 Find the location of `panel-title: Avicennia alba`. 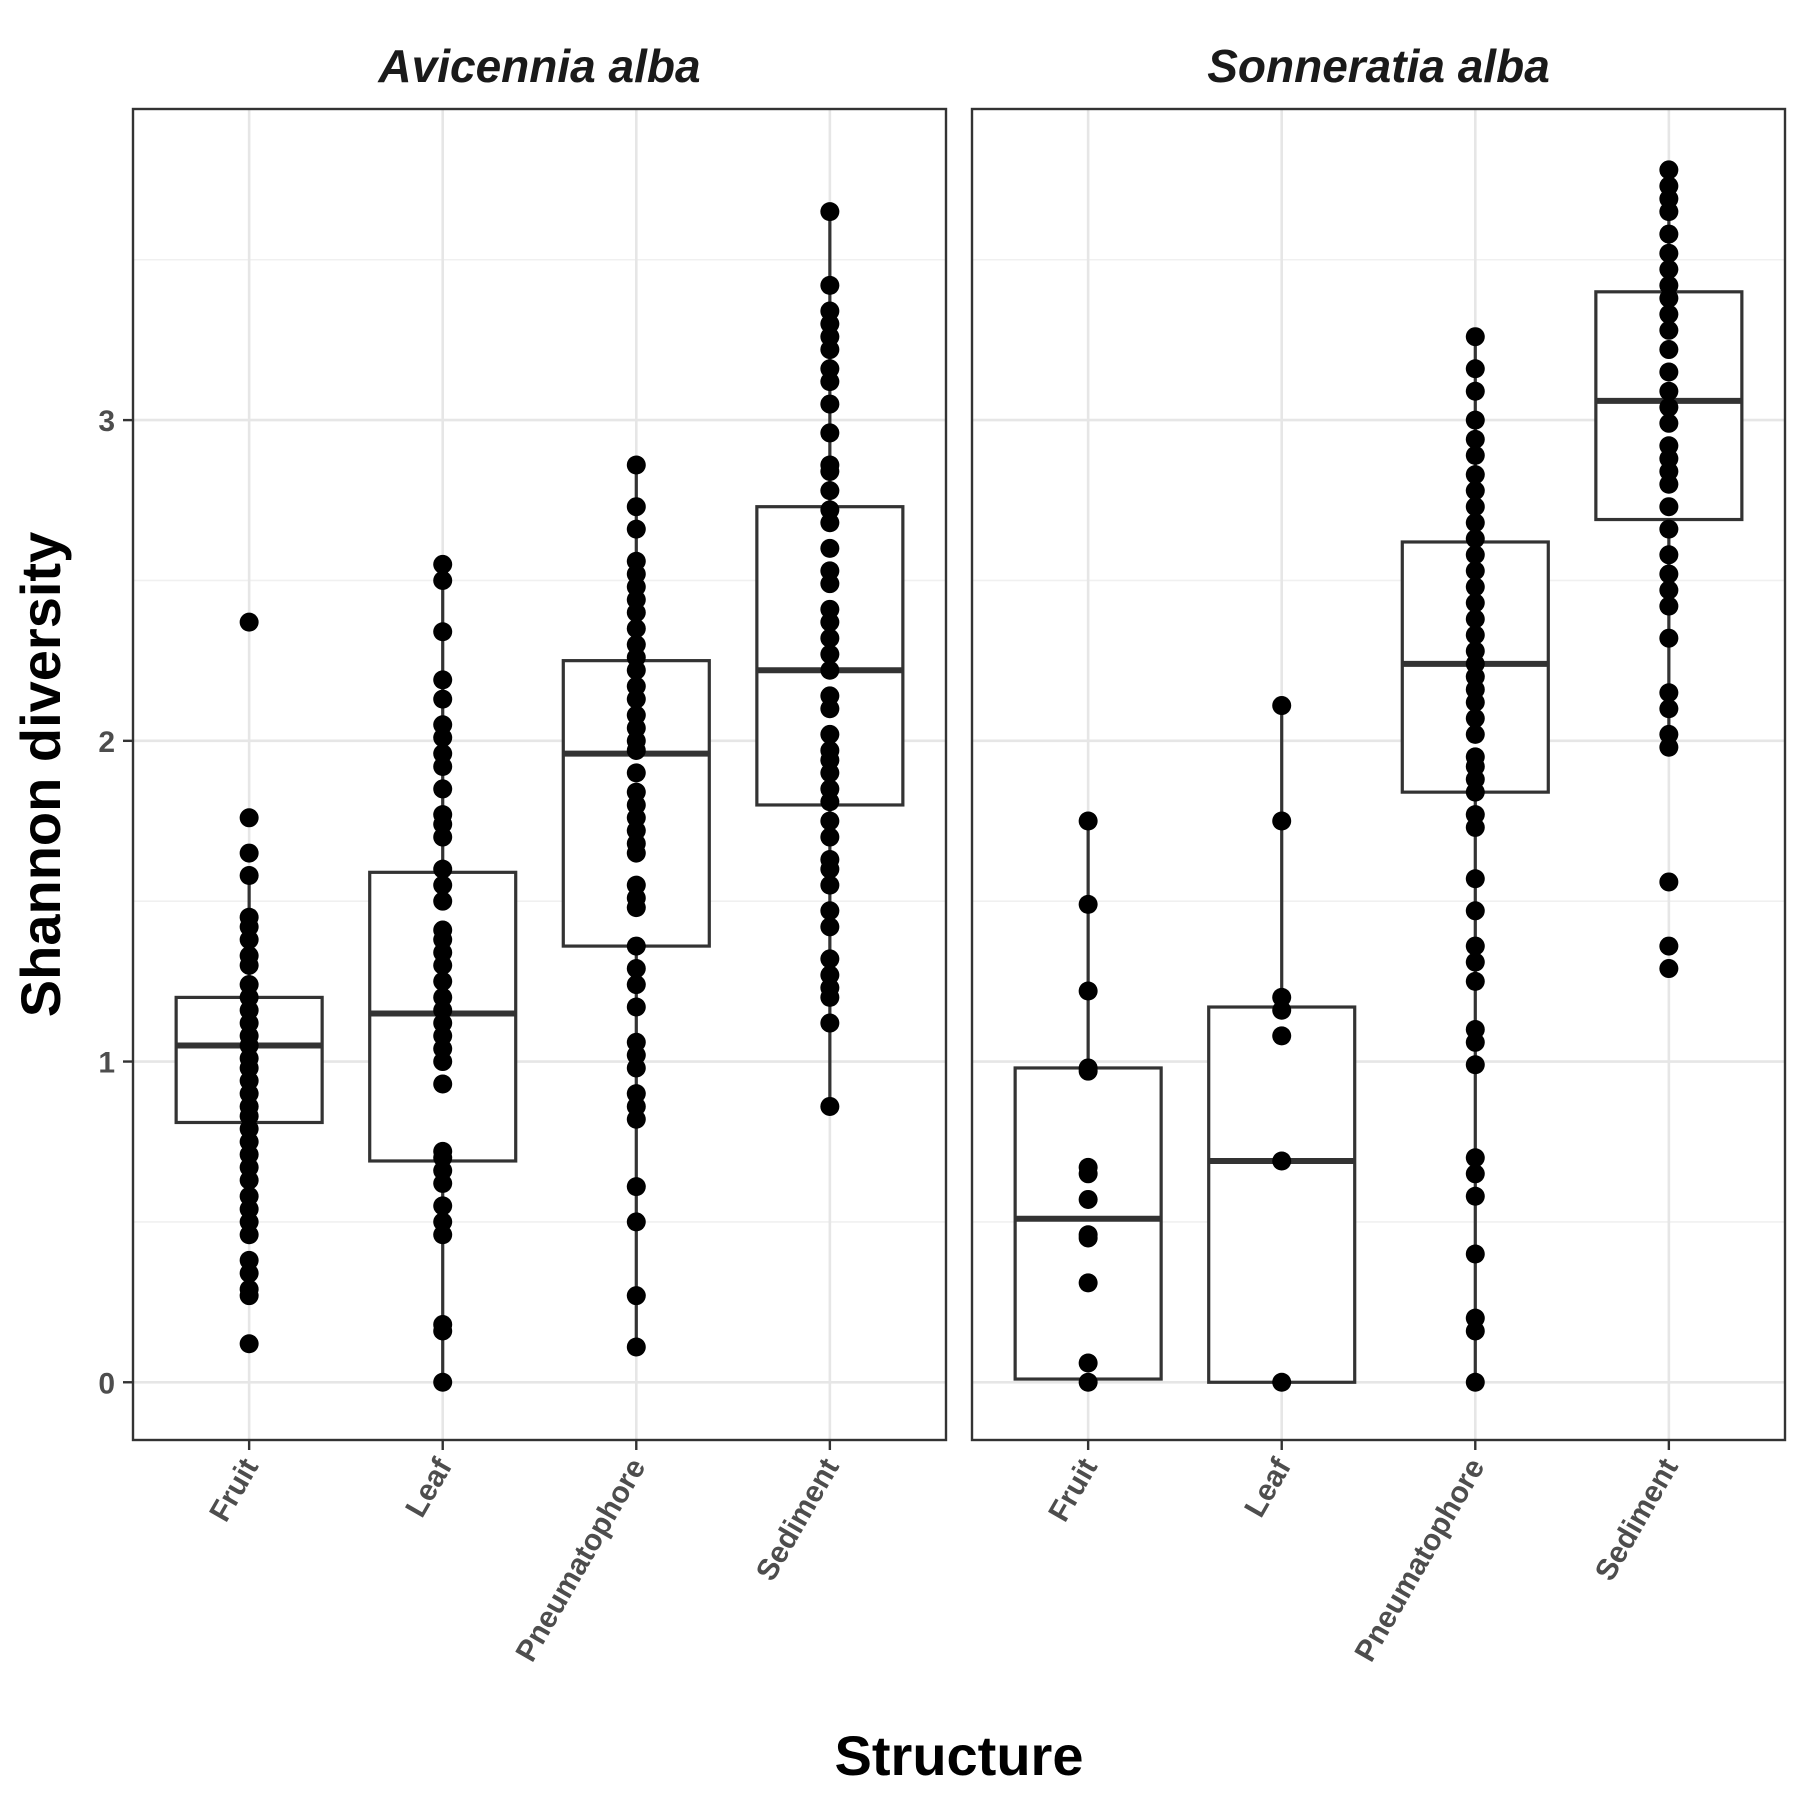

panel-title: Avicennia alba is located at coordinates (538, 66).